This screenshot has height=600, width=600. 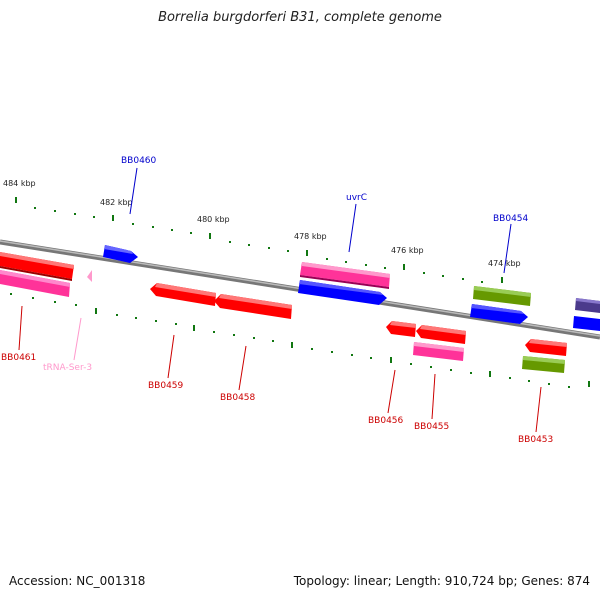 I want to click on gene-label-bb0459: BB0459, so click(x=166, y=386).